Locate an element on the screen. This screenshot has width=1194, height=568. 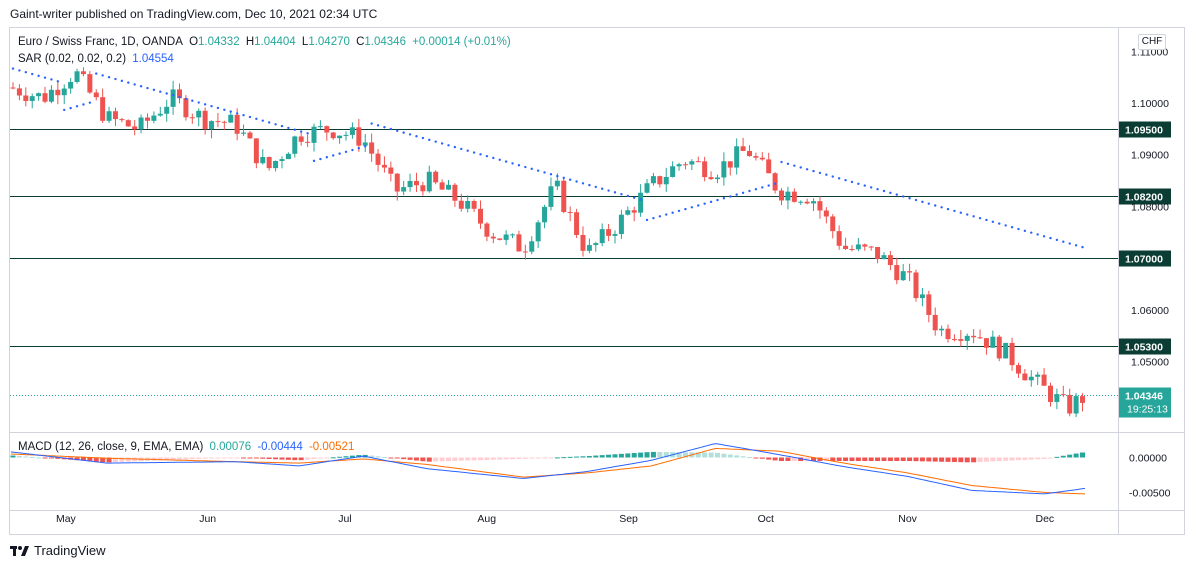
price-tick-label: 1.10000 is located at coordinates (1150, 104).